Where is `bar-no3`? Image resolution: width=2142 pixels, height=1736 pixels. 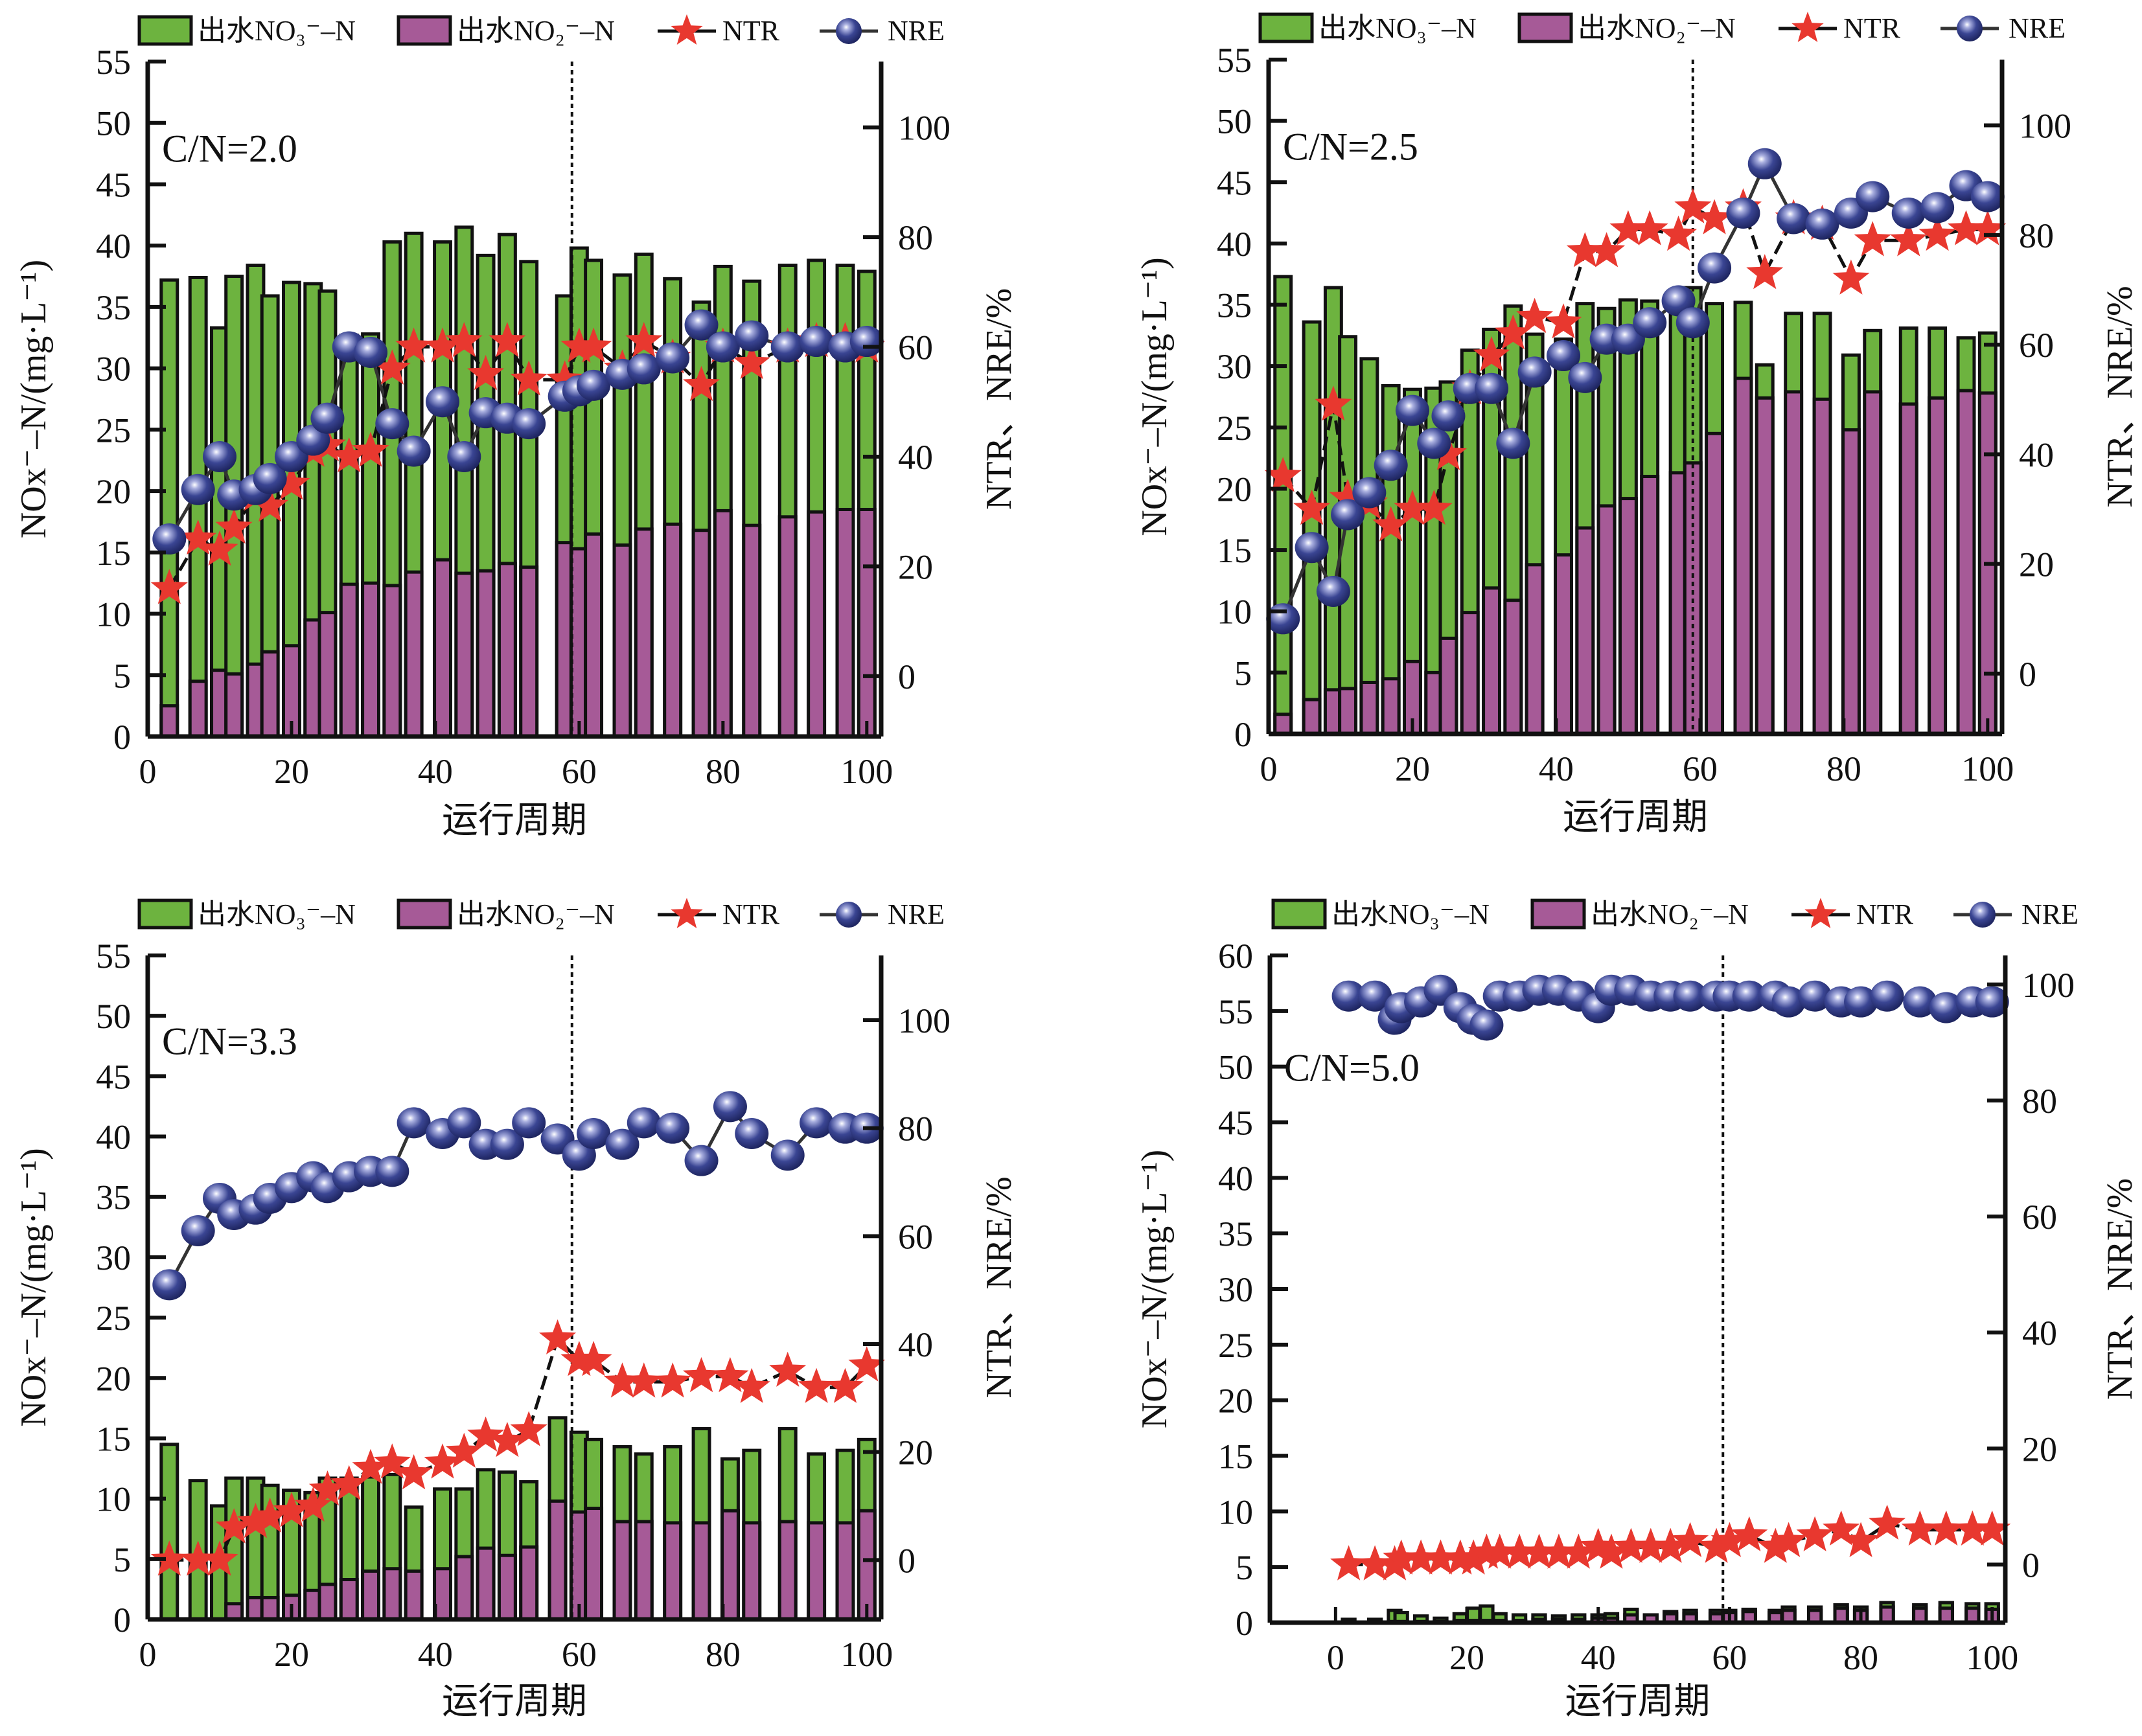
bar-no3 is located at coordinates (1348, 535).